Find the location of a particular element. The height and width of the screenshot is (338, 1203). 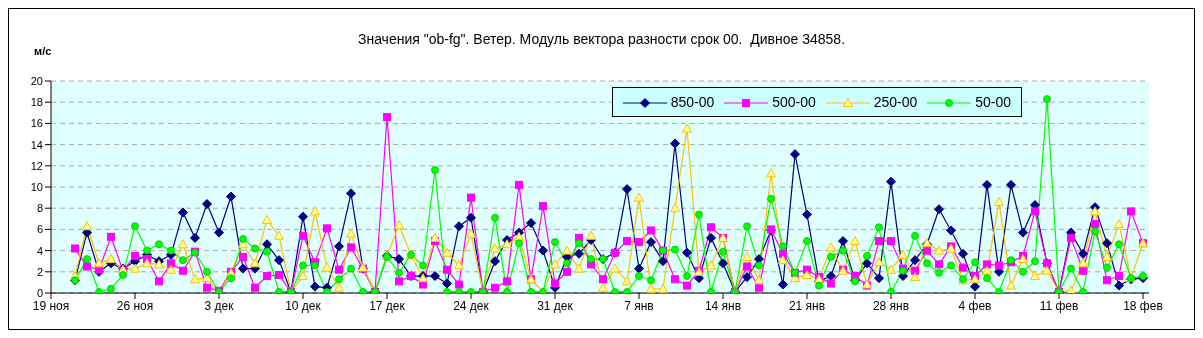

x-tick-label: 14 янв is located at coordinates (723, 305).